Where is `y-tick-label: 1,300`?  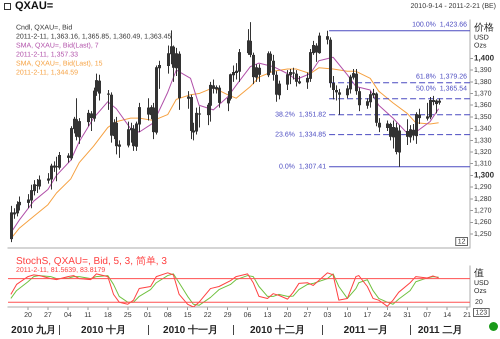 y-tick-label: 1,300 is located at coordinates (484, 175).